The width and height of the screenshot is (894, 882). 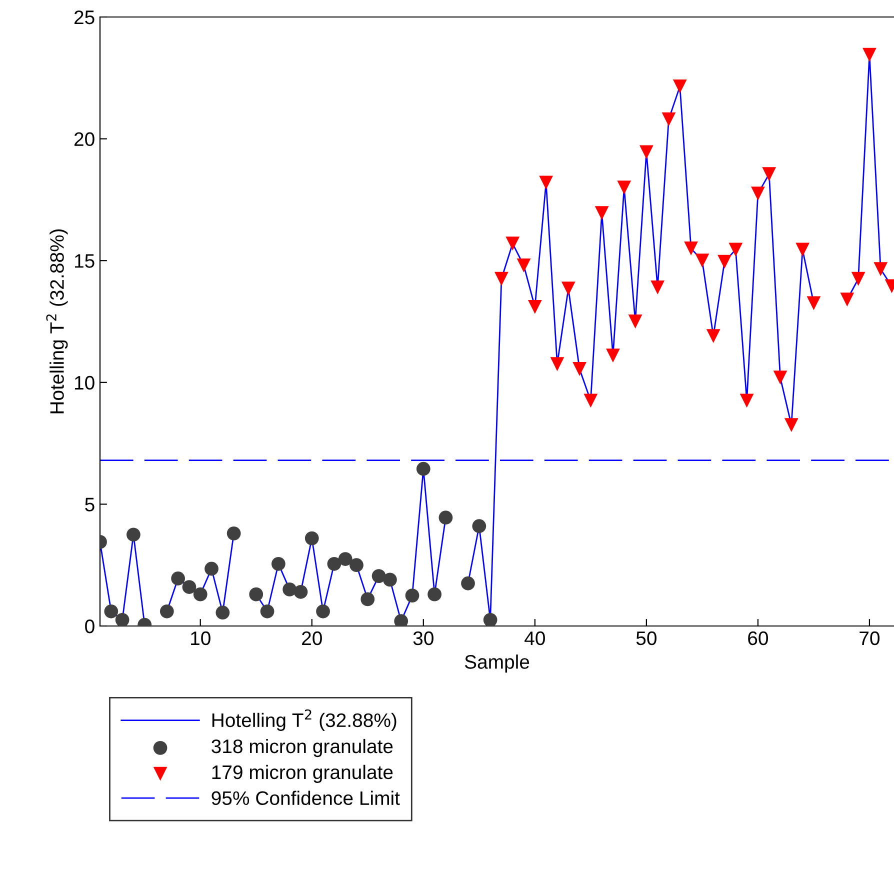 I want to click on legend-label: 179 micron granulate, so click(x=302, y=773).